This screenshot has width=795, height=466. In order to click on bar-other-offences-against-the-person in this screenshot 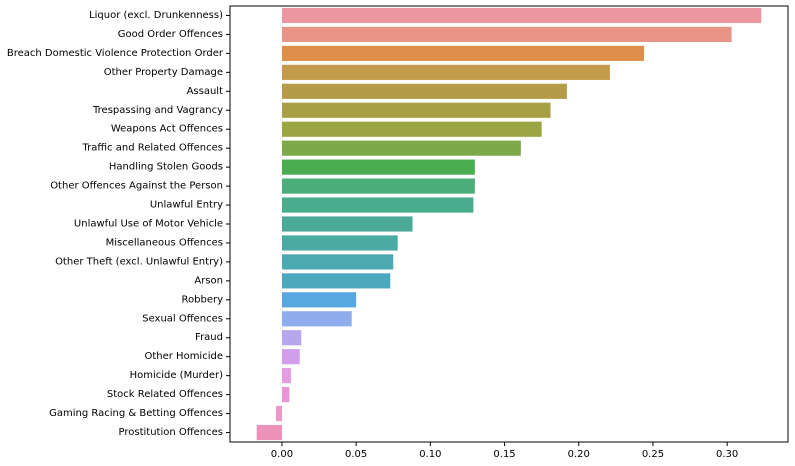, I will do `click(378, 186)`.